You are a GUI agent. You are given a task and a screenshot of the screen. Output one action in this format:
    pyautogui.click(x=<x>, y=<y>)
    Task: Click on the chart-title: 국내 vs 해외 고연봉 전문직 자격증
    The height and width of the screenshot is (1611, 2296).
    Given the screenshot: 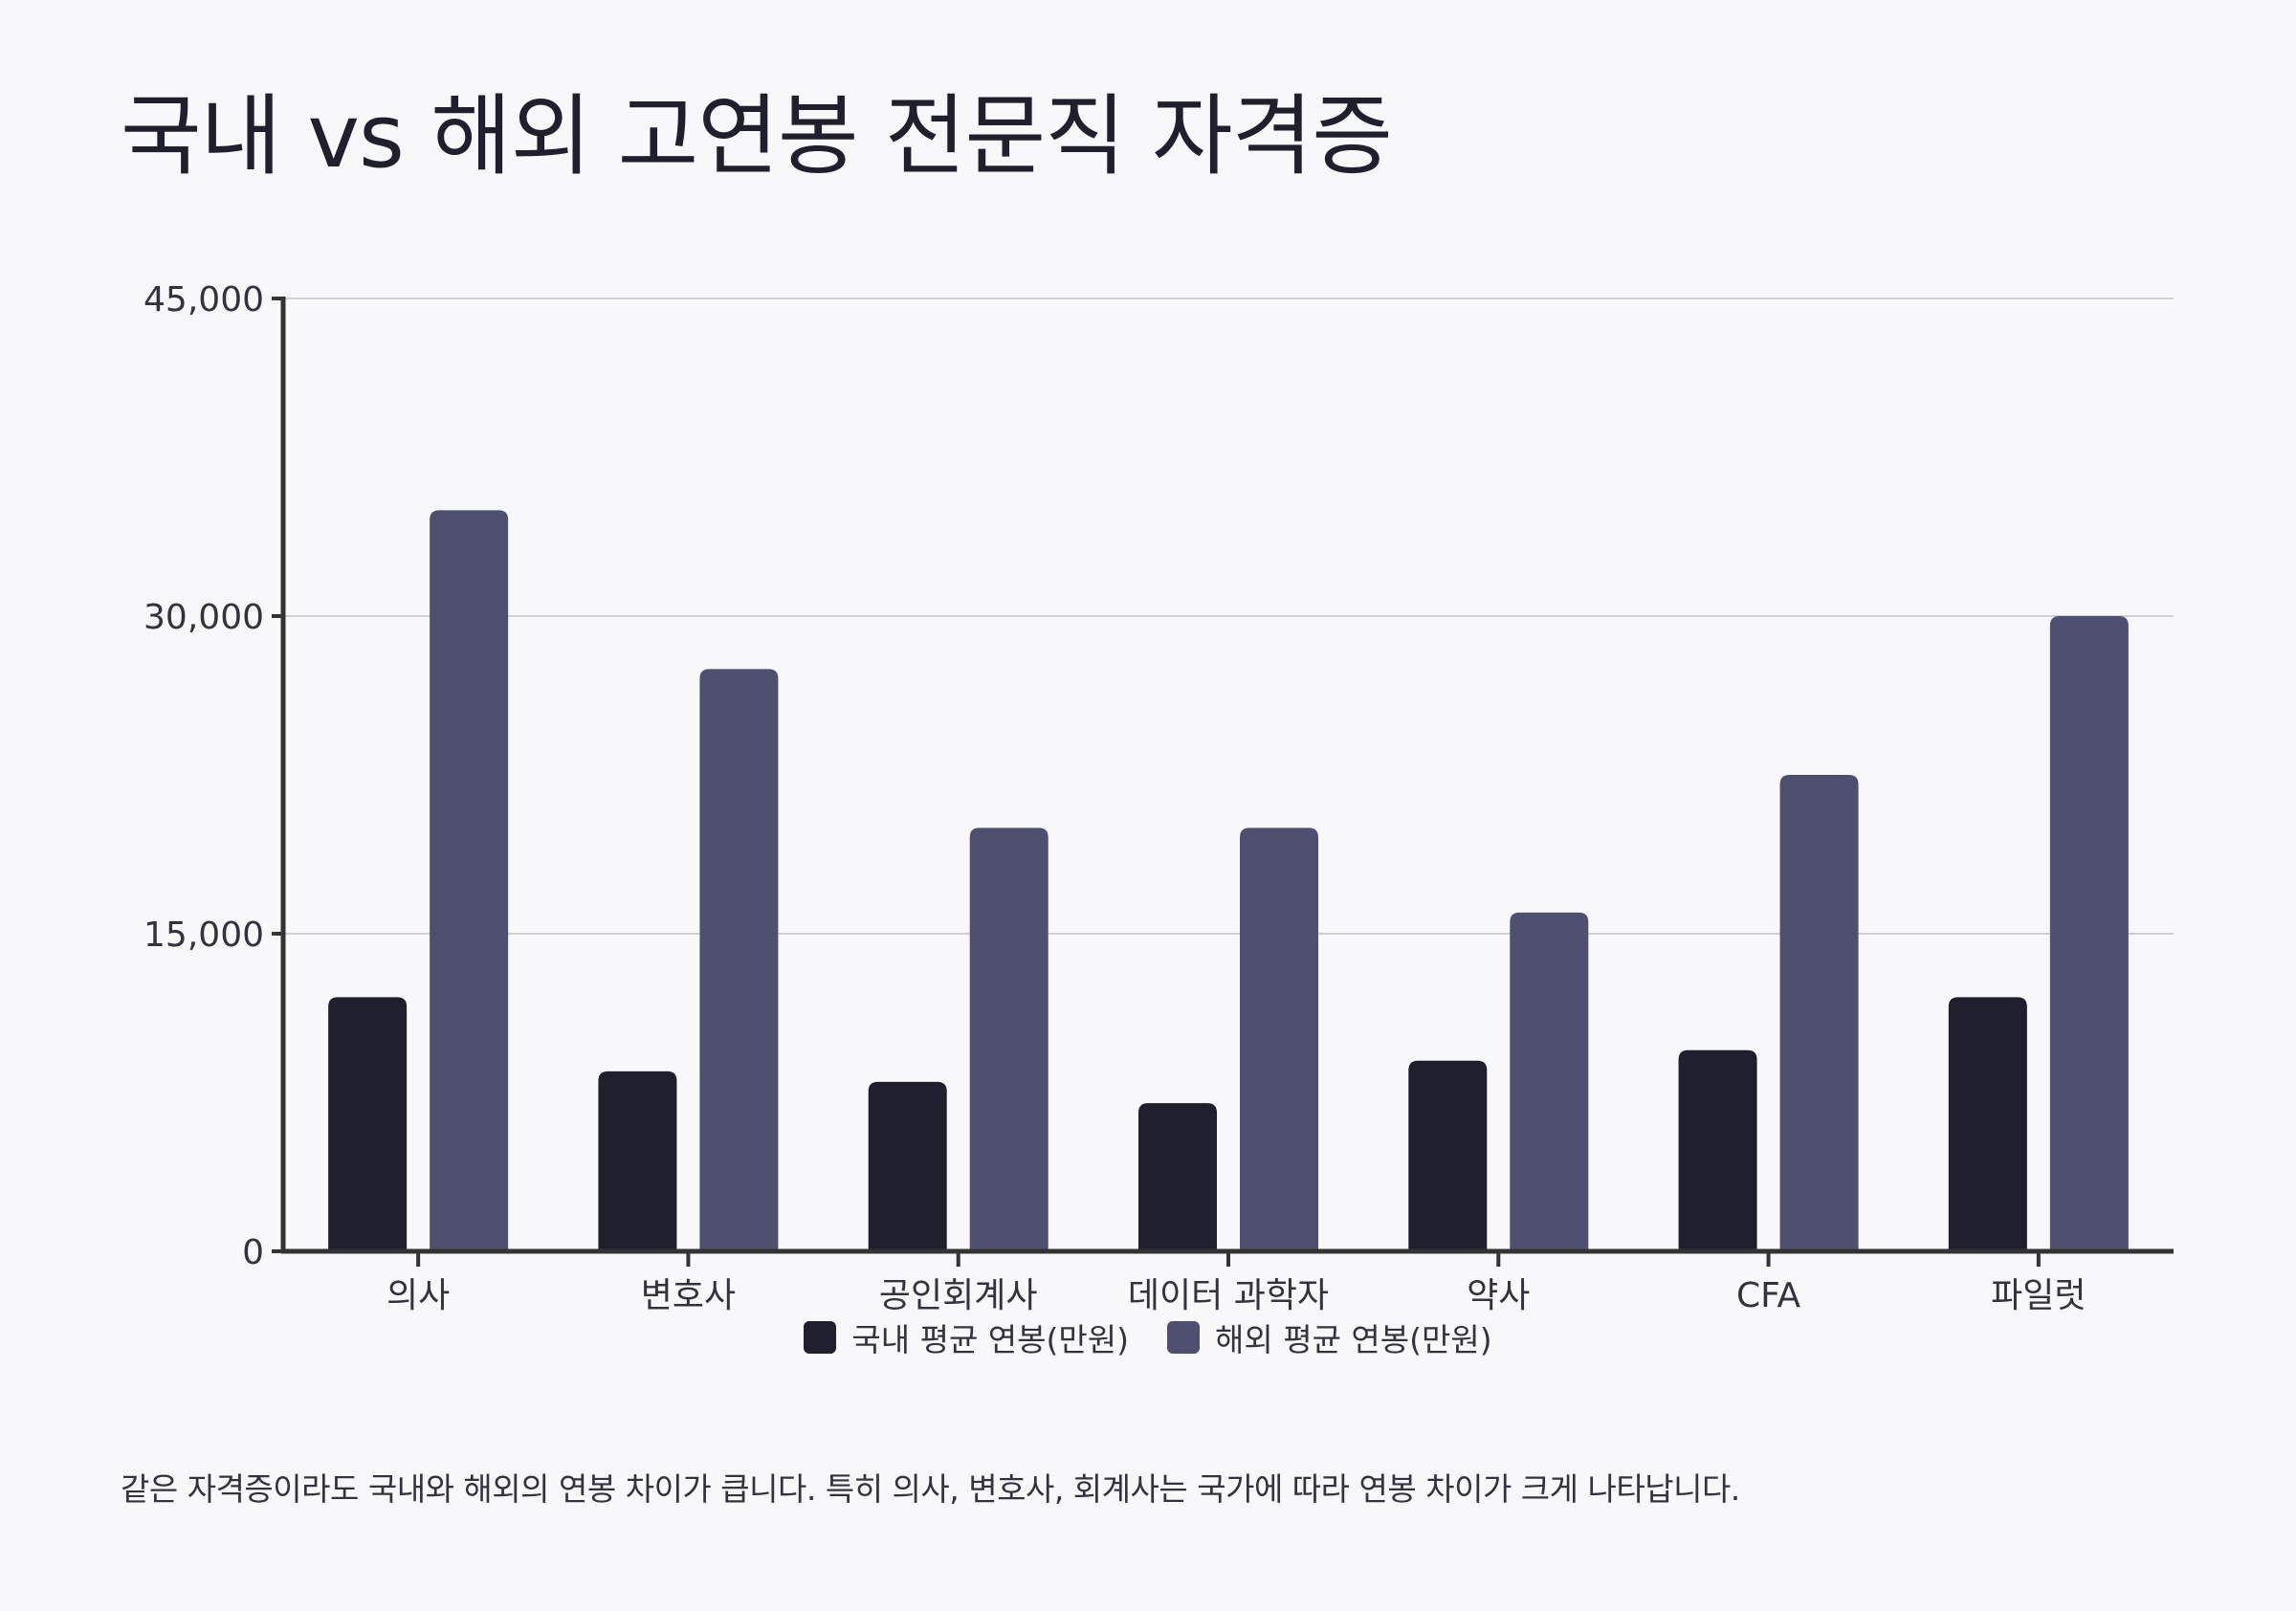 What is the action you would take?
    pyautogui.click(x=757, y=136)
    